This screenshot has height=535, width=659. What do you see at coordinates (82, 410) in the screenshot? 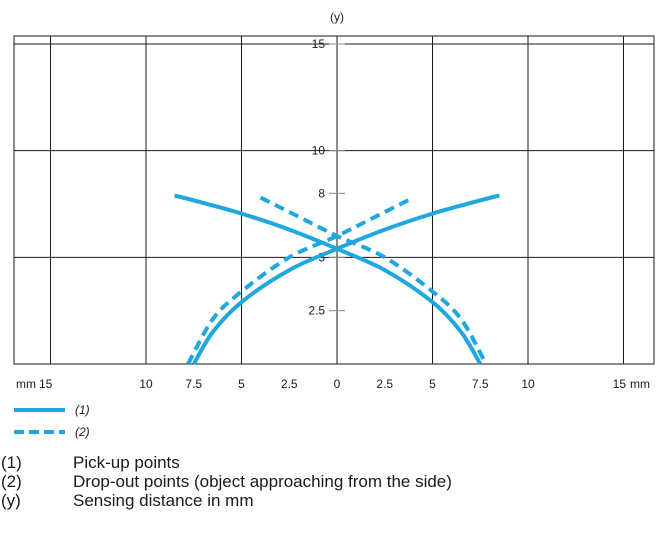
I see `legend-label-1: (1)` at bounding box center [82, 410].